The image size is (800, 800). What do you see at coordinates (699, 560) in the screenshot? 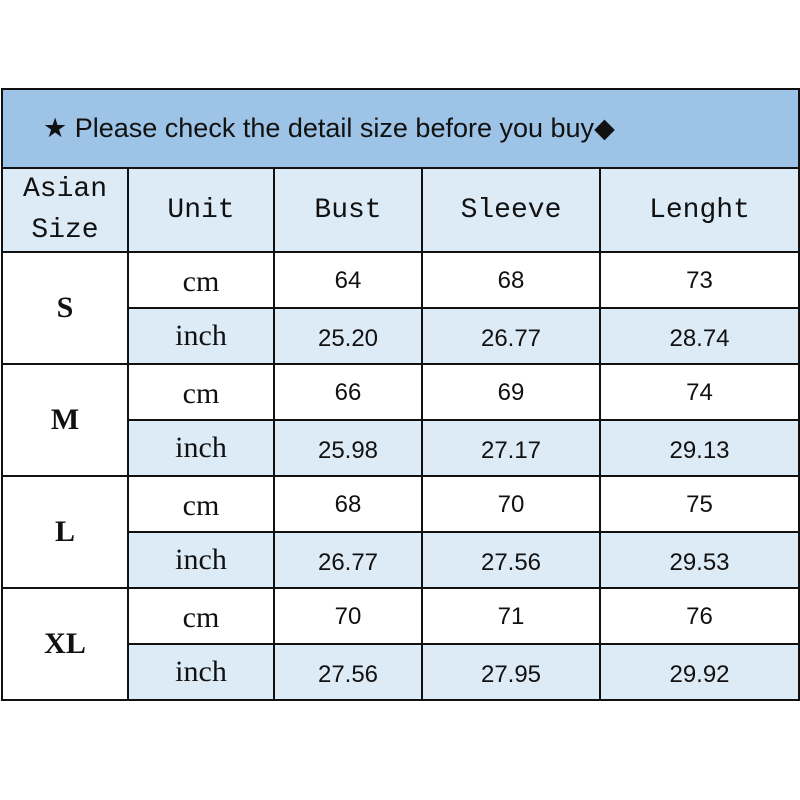
I see `length-cell: 29.53` at bounding box center [699, 560].